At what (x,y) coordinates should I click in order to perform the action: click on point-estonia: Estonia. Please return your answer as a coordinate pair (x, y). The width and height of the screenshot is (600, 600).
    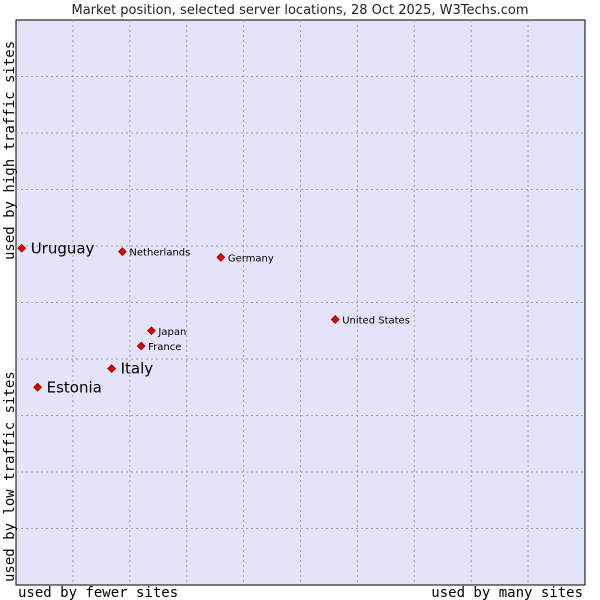
    Looking at the image, I should click on (67, 387).